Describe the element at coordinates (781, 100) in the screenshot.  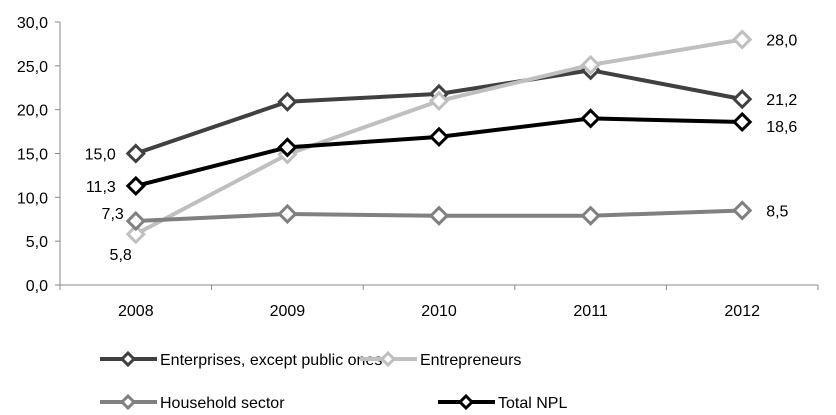
I see `data-label: 21,2` at that location.